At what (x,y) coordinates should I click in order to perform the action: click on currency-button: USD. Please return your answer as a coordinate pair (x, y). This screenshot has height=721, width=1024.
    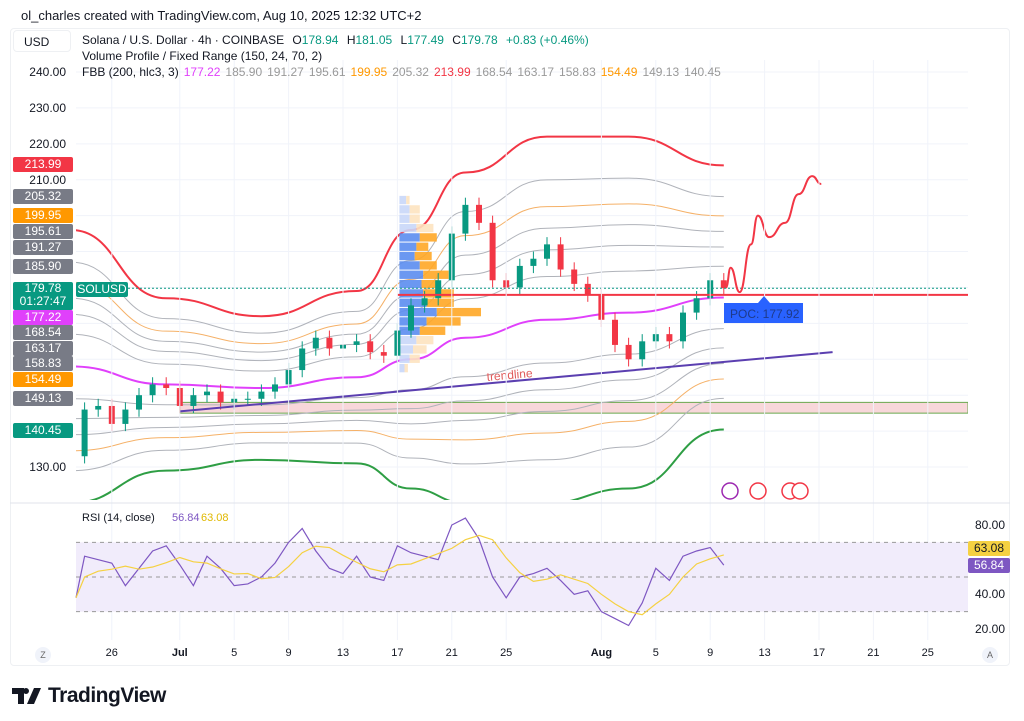
    Looking at the image, I should click on (42, 41).